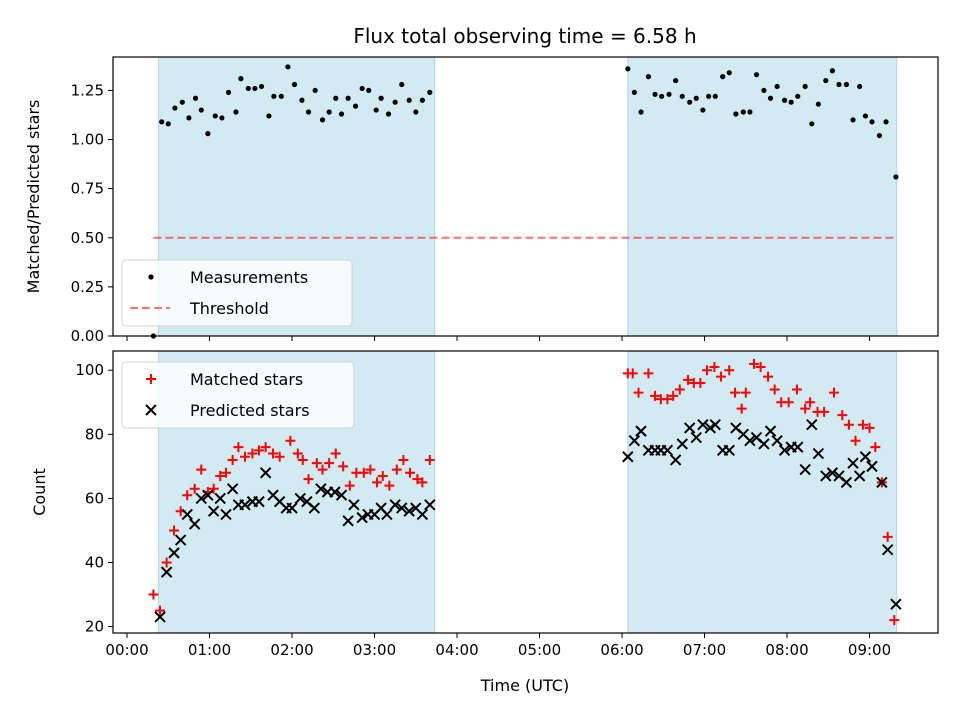  What do you see at coordinates (291, 650) in the screenshot?
I see `x-tick-label: 02:00` at bounding box center [291, 650].